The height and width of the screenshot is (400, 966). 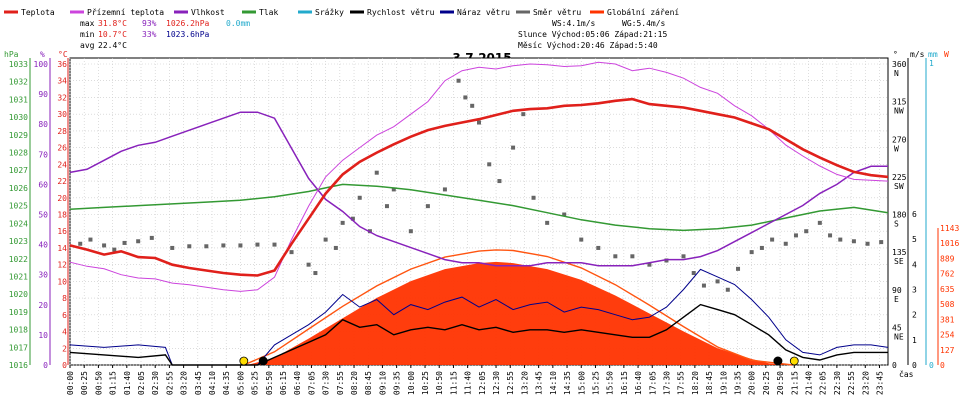 What do you see at coordinates (401, 12) in the screenshot?
I see `legend-entry: Rychlost větru` at bounding box center [401, 12].